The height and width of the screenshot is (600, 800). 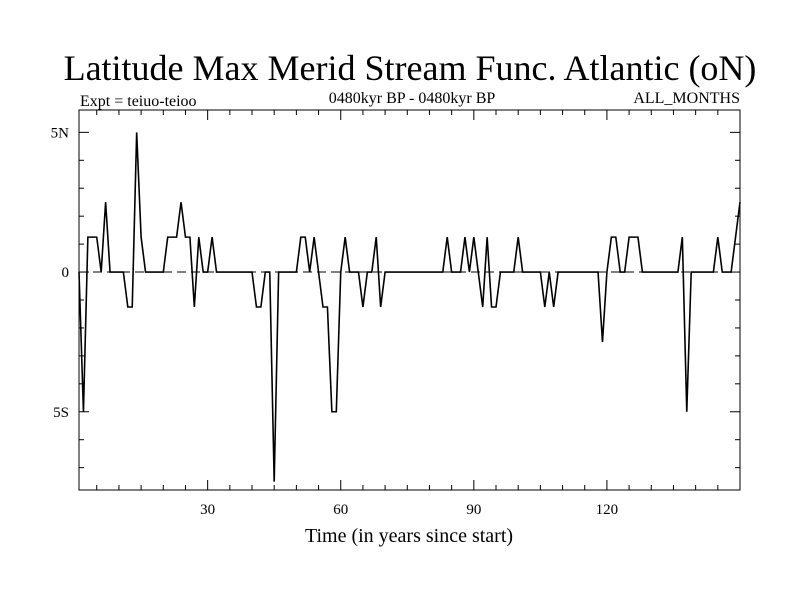 I want to click on x-tick-label: 60, so click(x=340, y=510).